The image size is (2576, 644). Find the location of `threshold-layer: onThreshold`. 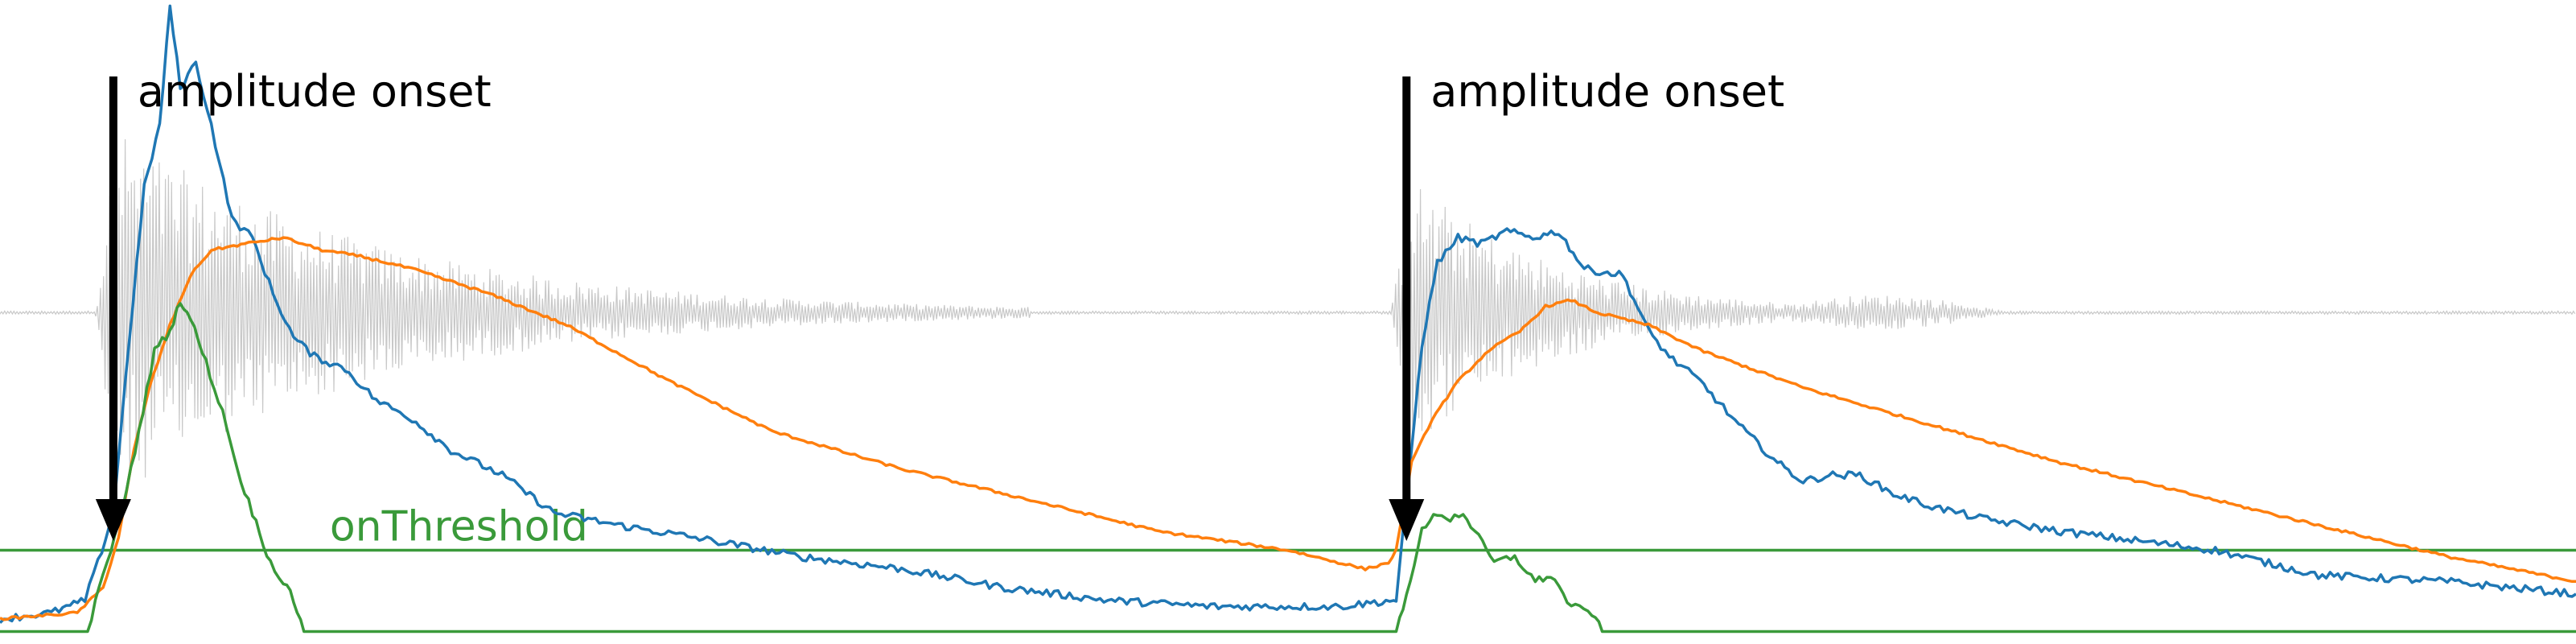

threshold-layer: onThreshold is located at coordinates (1288, 527).